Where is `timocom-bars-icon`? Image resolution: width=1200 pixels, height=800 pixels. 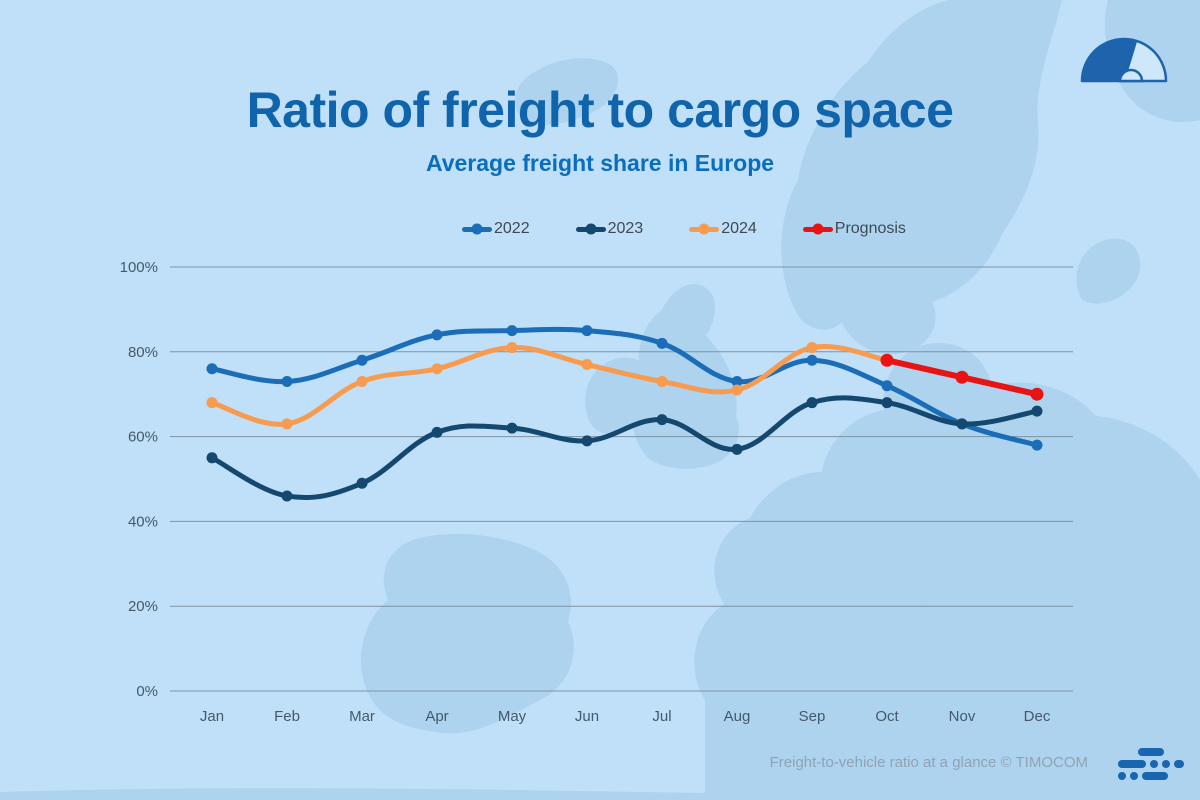
timocom-bars-icon is located at coordinates (1151, 766).